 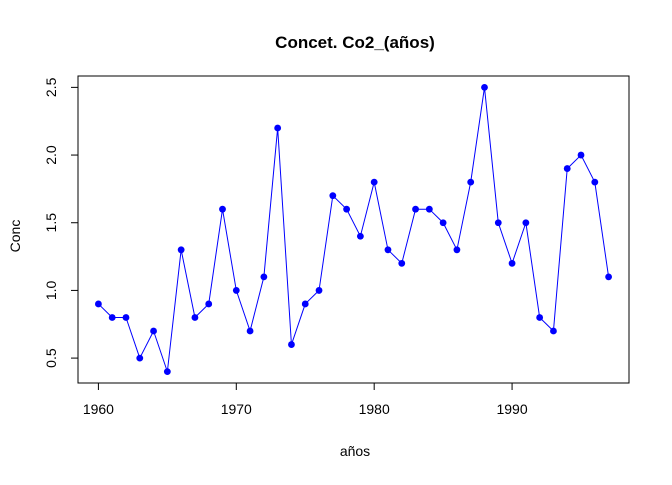 I want to click on y-tick-label: 1.5, so click(x=51, y=223).